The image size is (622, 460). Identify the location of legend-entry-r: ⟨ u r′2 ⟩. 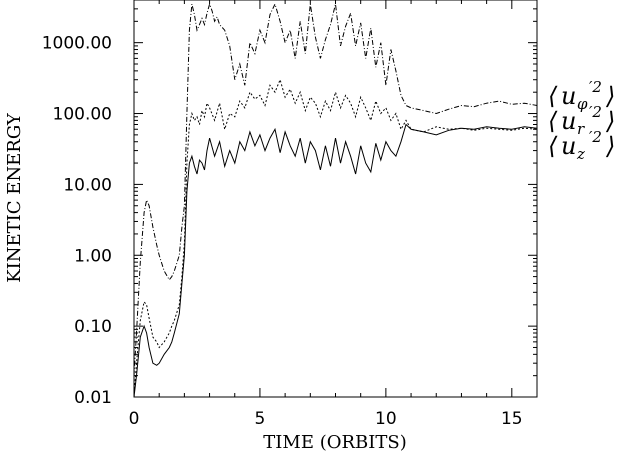
(581, 120).